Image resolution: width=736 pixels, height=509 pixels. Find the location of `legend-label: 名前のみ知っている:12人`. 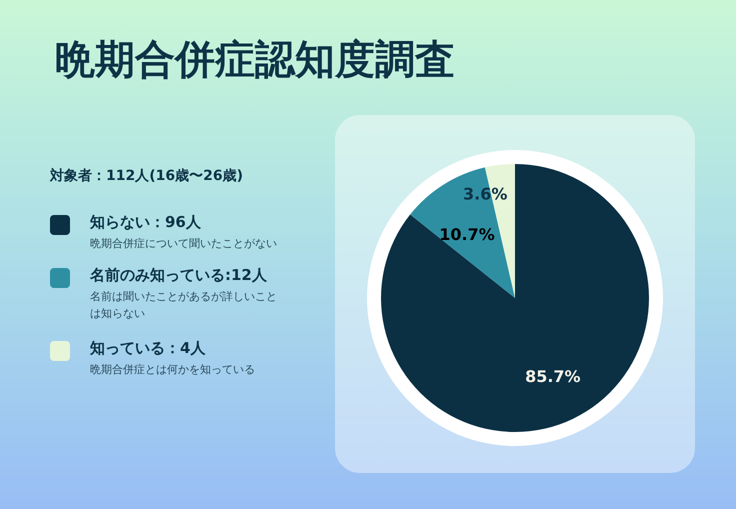

legend-label: 名前のみ知っている:12人 is located at coordinates (178, 275).